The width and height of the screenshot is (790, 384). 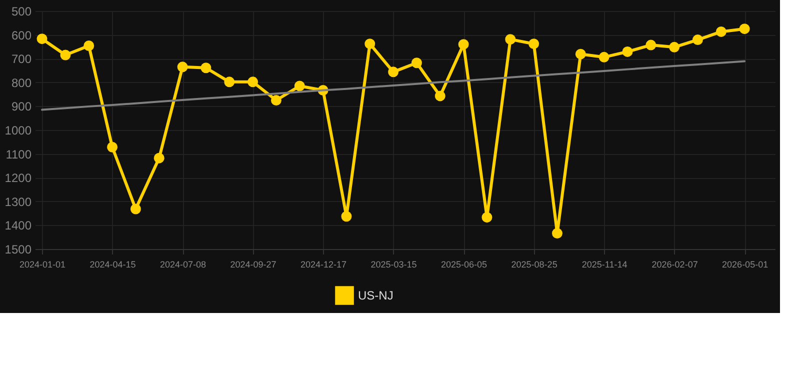 I want to click on x-tick-label: 2024-01-01, so click(x=43, y=265).